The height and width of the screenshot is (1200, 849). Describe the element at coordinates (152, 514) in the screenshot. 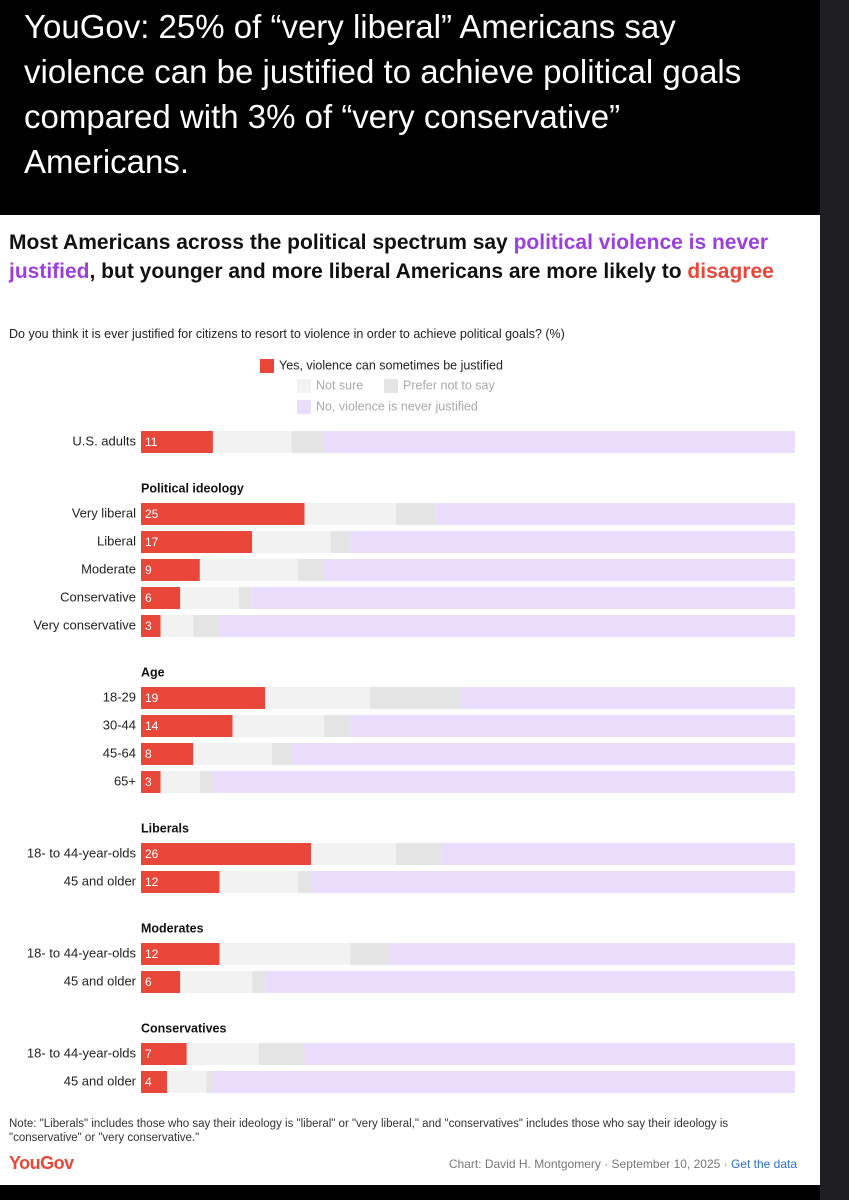

I see `value-label: 25` at that location.